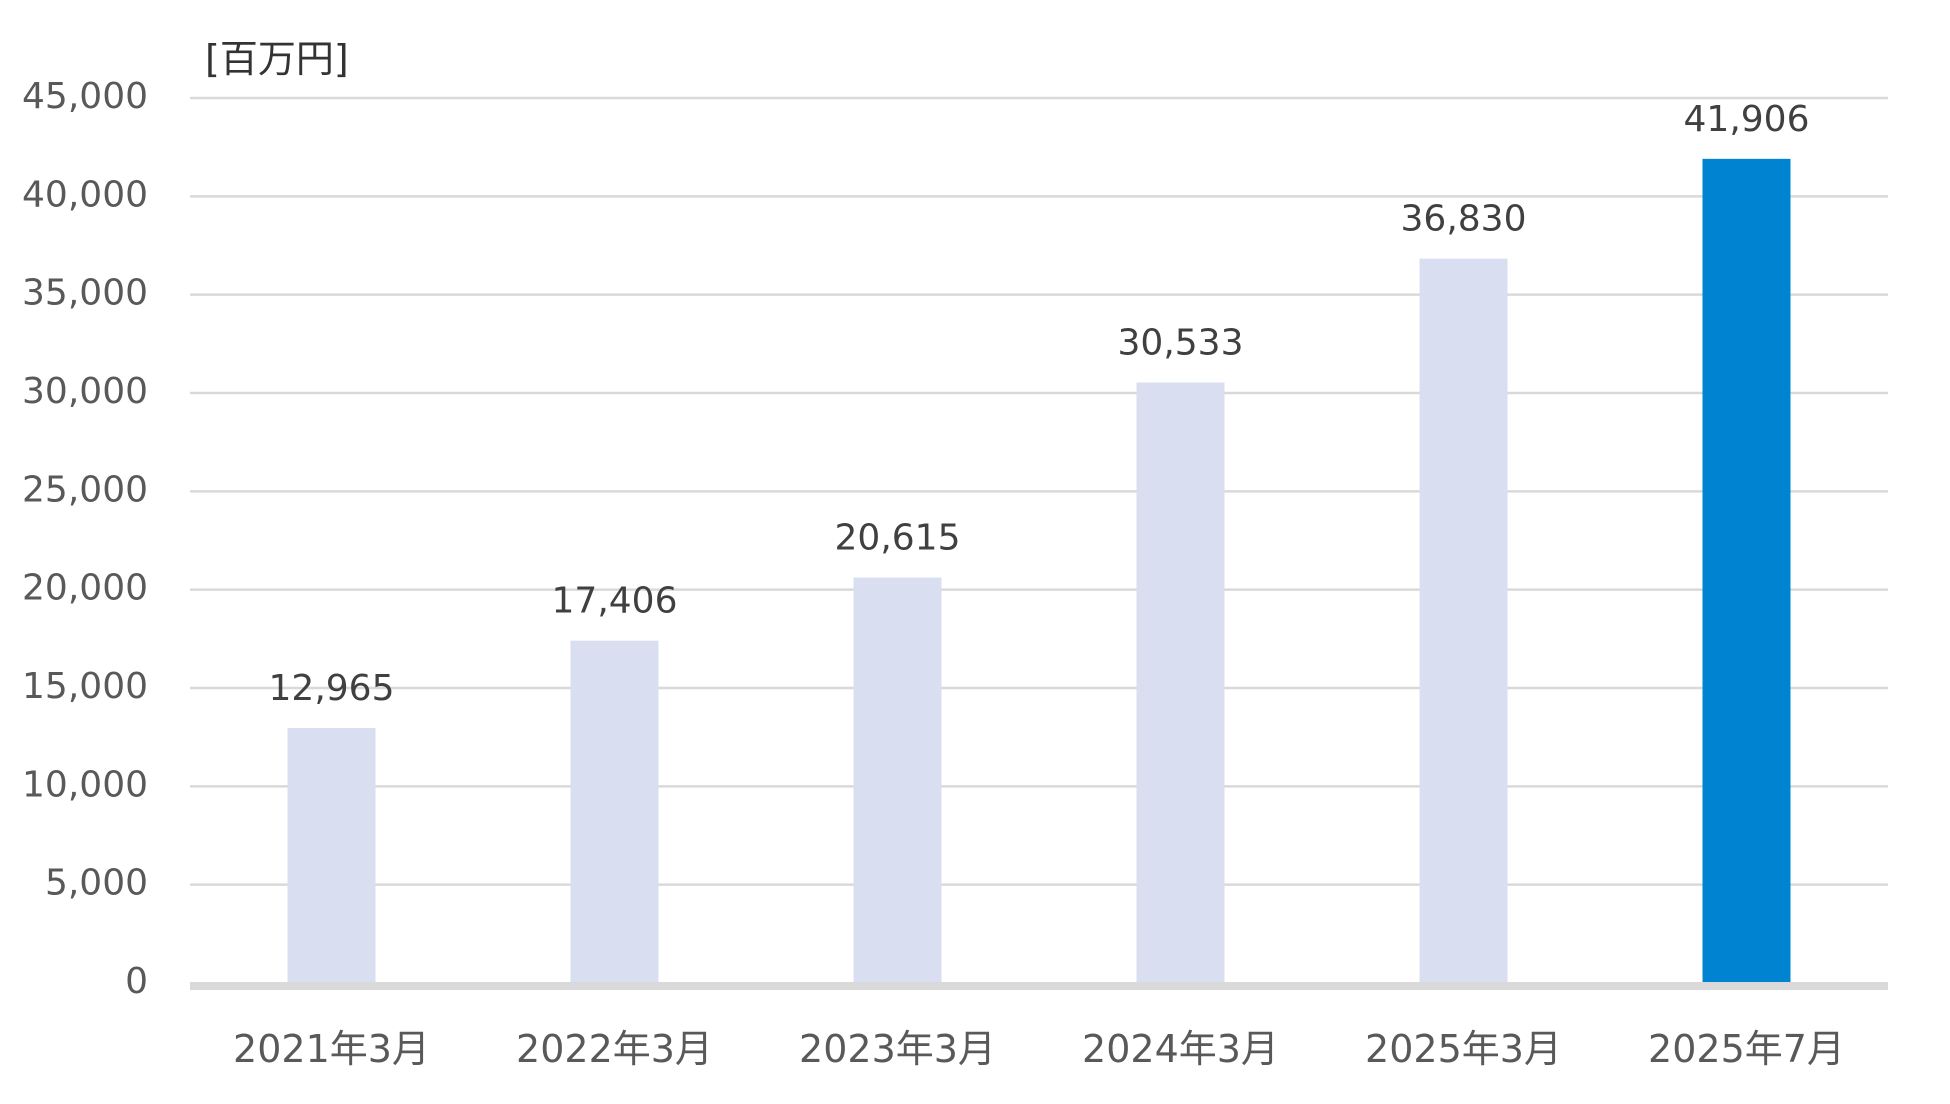 The height and width of the screenshot is (1104, 1950). What do you see at coordinates (85, 194) in the screenshot?
I see `y-tick-label: 40,000` at bounding box center [85, 194].